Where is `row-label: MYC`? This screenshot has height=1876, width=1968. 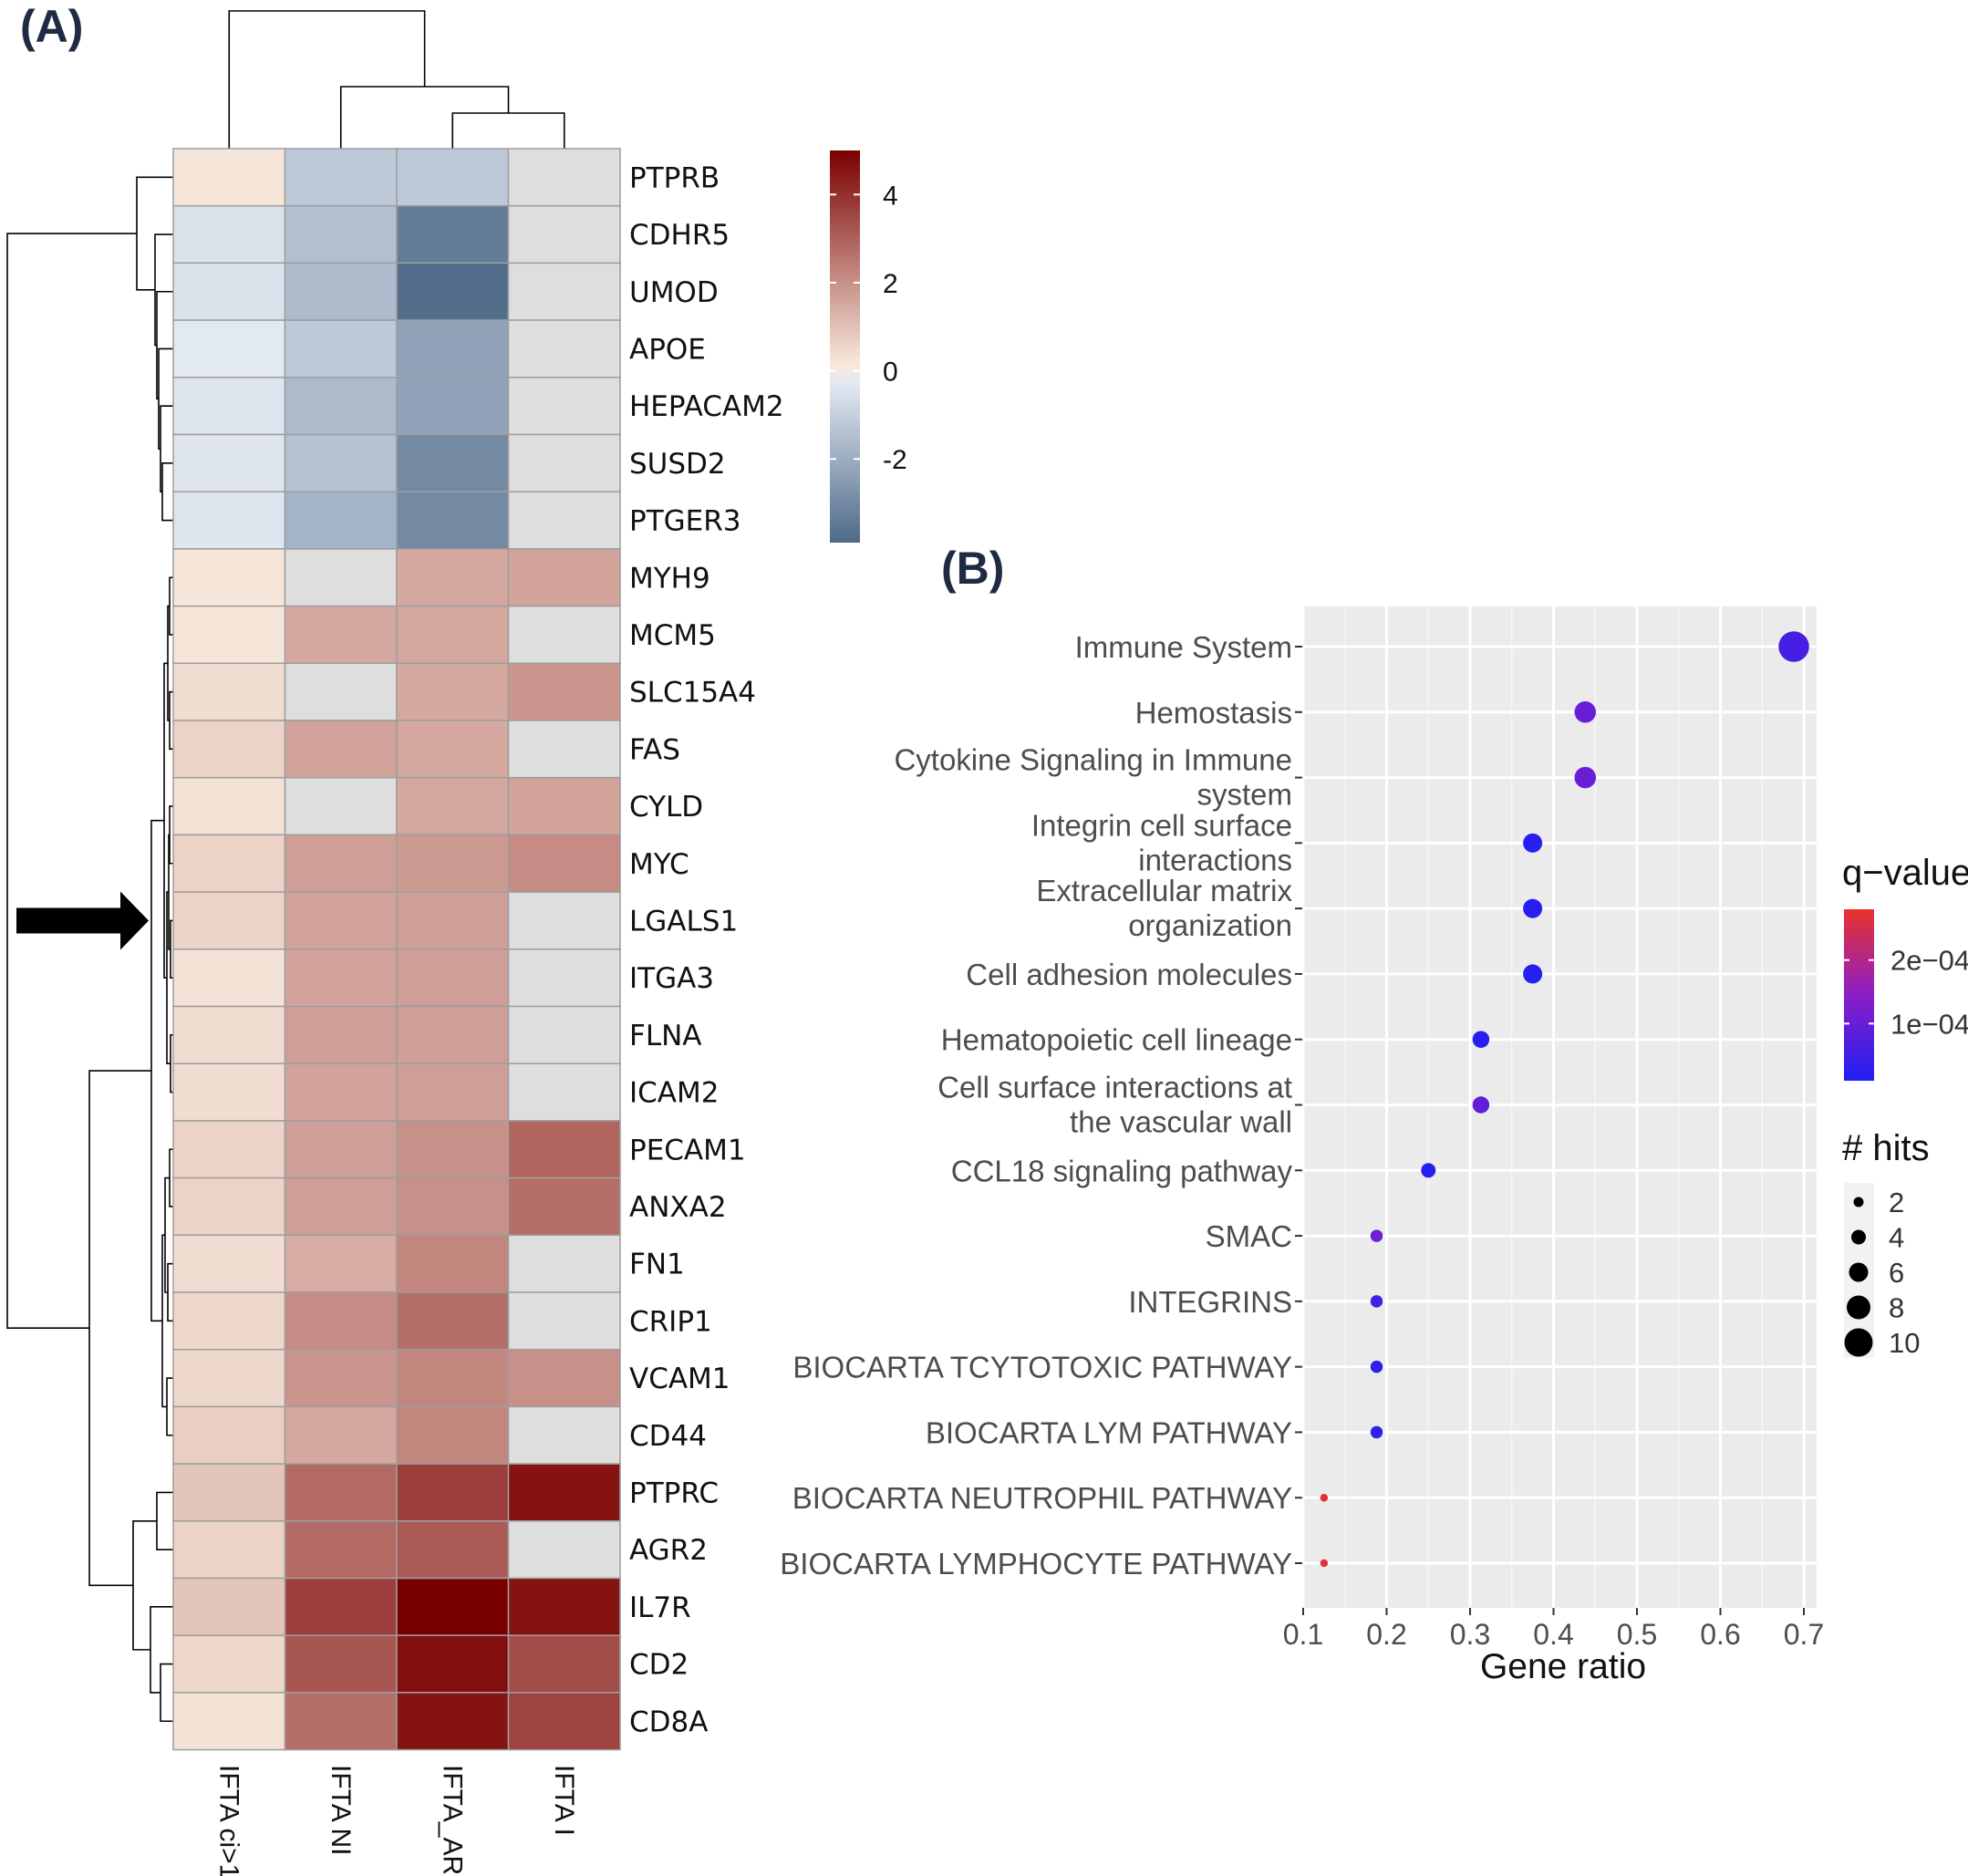 row-label: MYC is located at coordinates (659, 864).